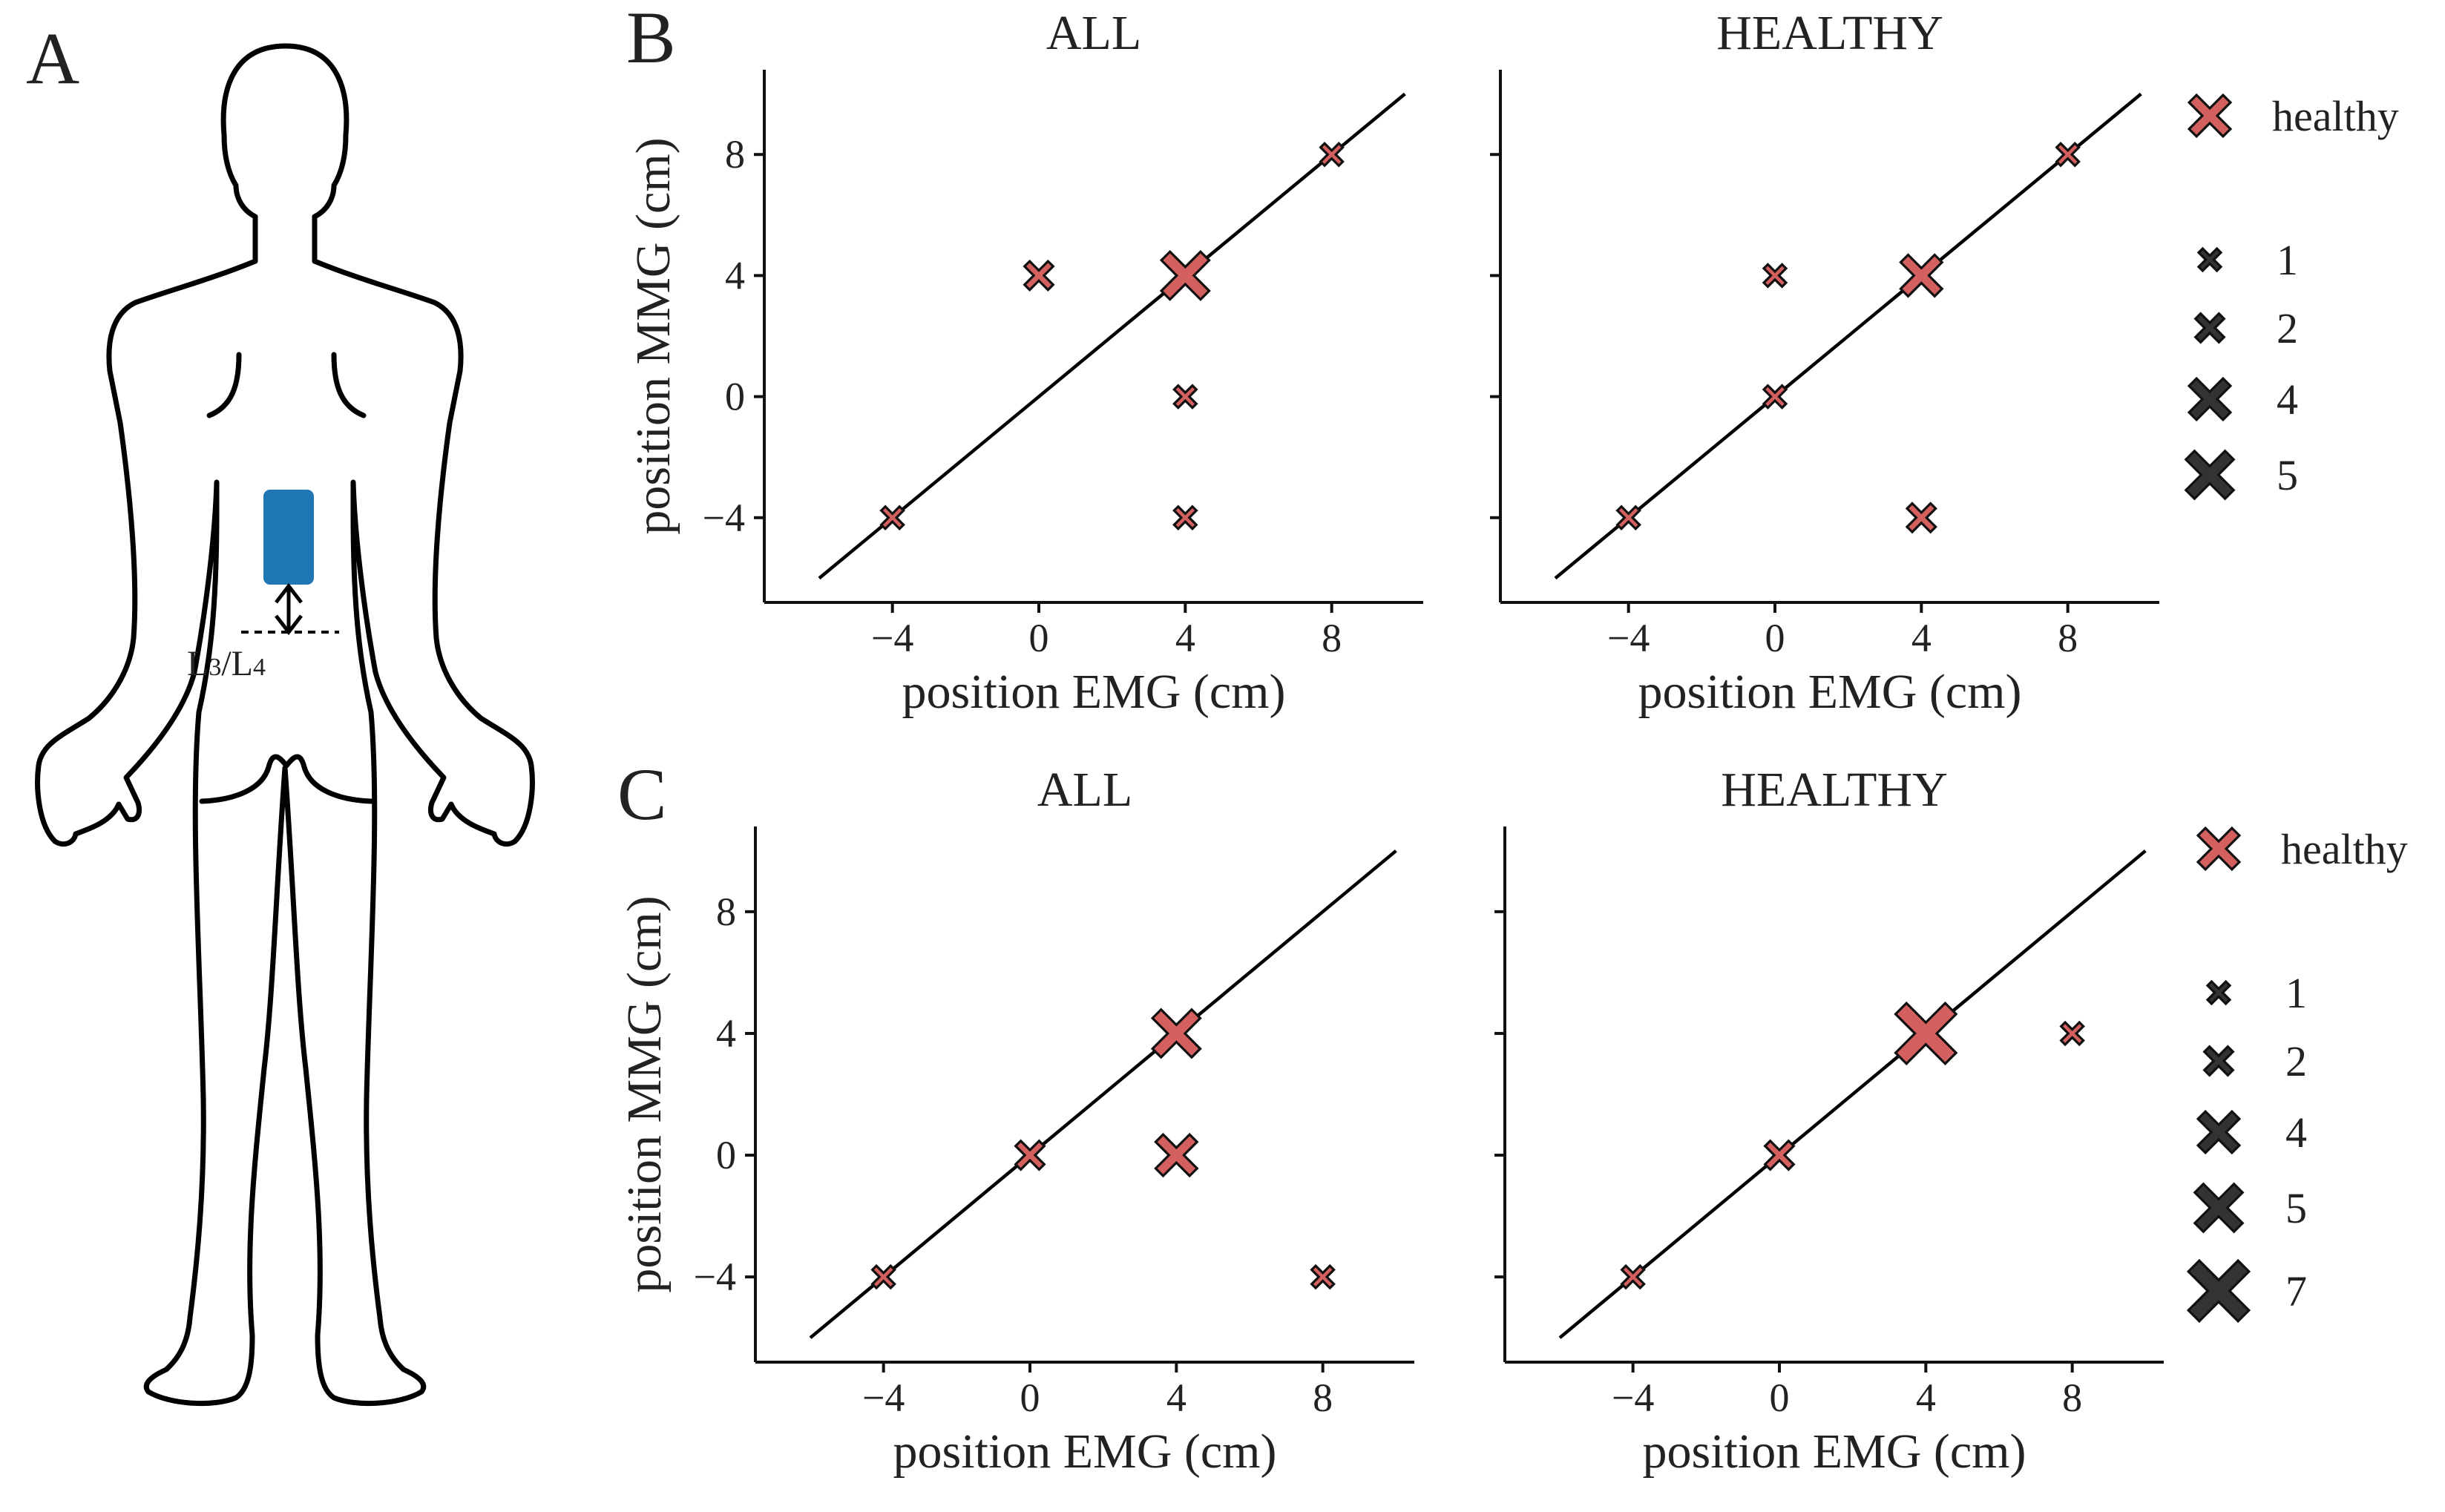 Image resolution: width=2445 pixels, height=1512 pixels. I want to click on legend-color-label: healthy, so click(2344, 849).